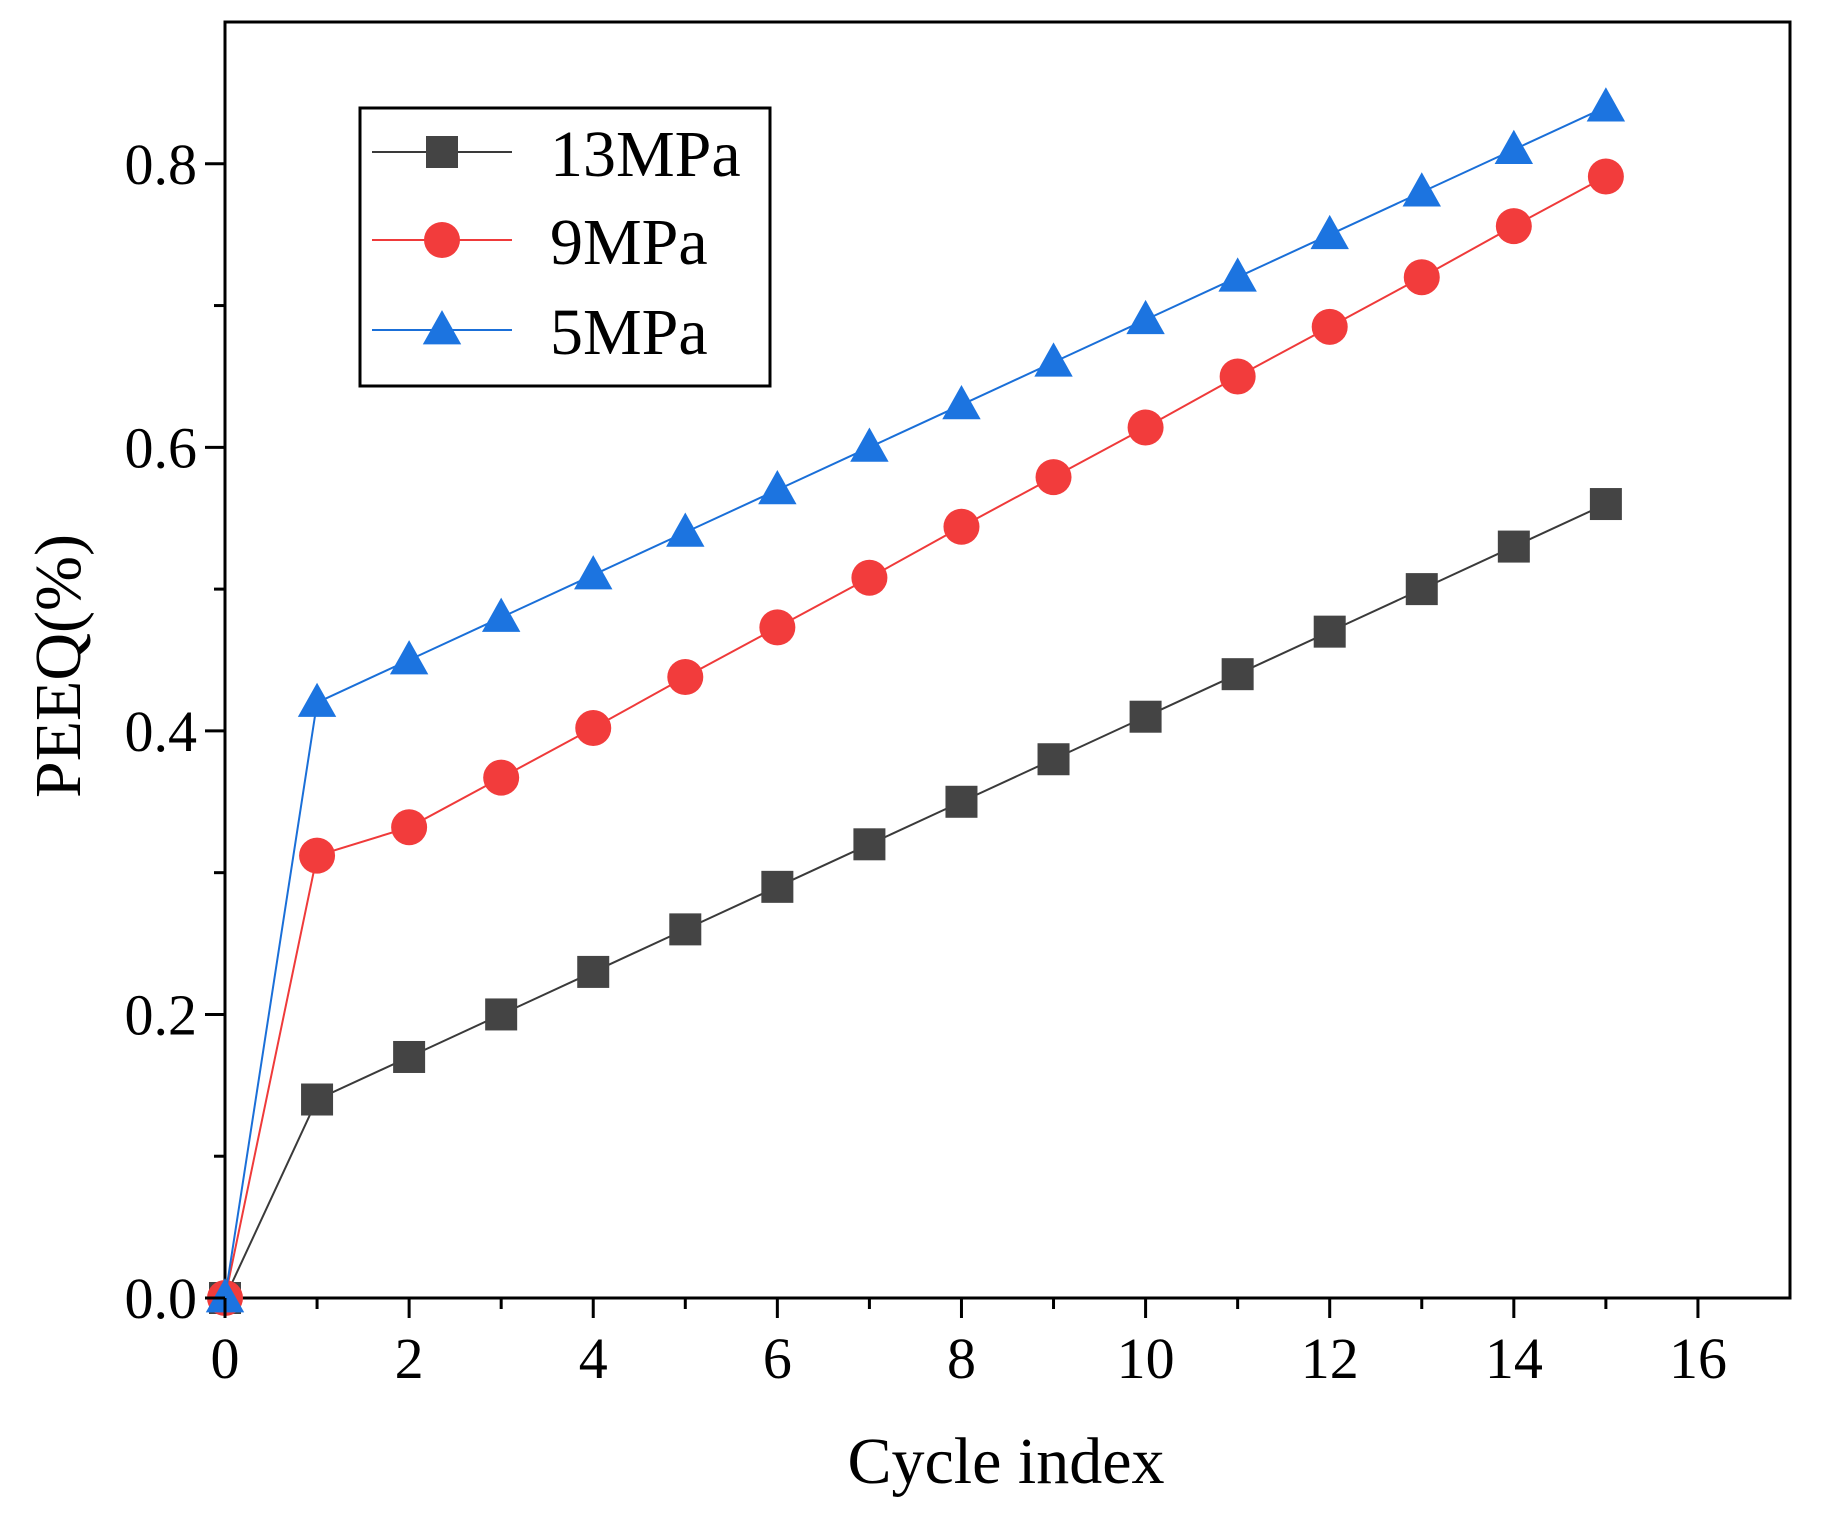 The width and height of the screenshot is (1822, 1517). I want to click on x-tick-label: 14, so click(1514, 1358).